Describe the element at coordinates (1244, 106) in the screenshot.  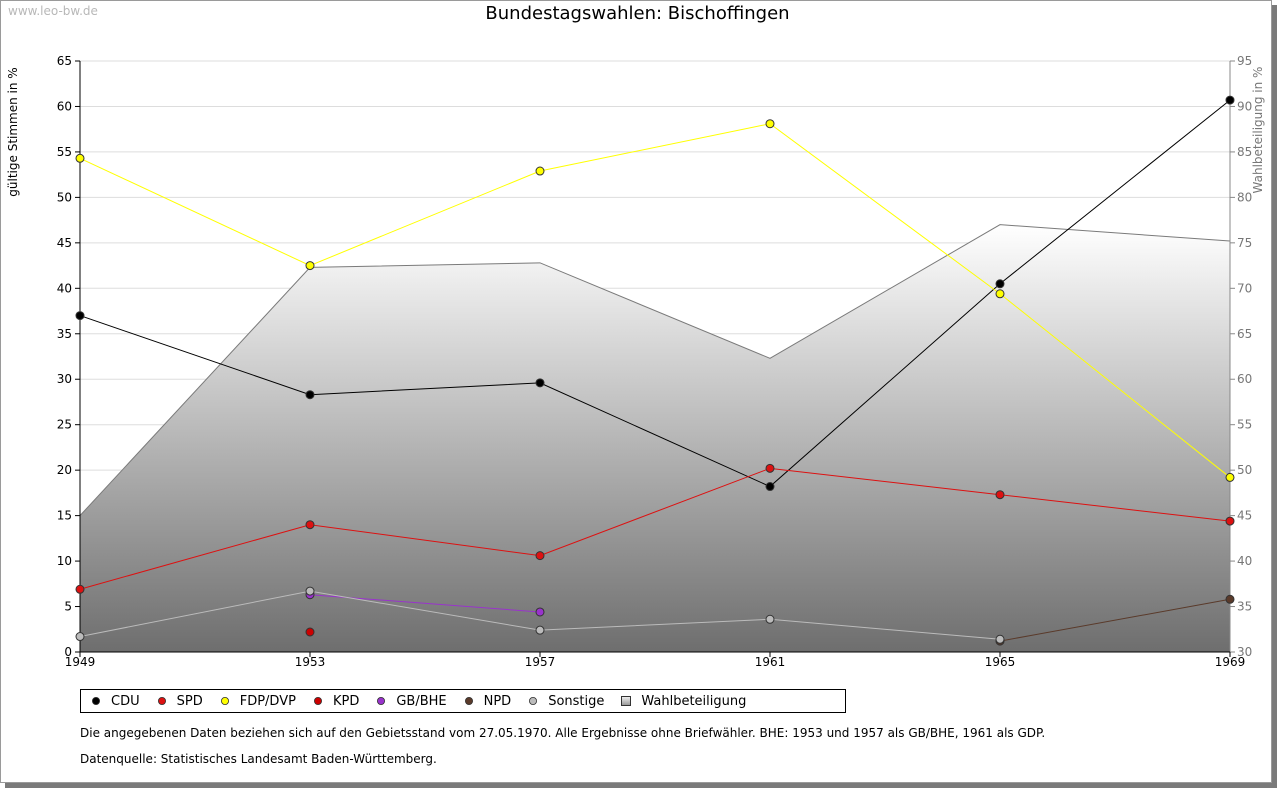
I see `y2-tick-label: 90` at that location.